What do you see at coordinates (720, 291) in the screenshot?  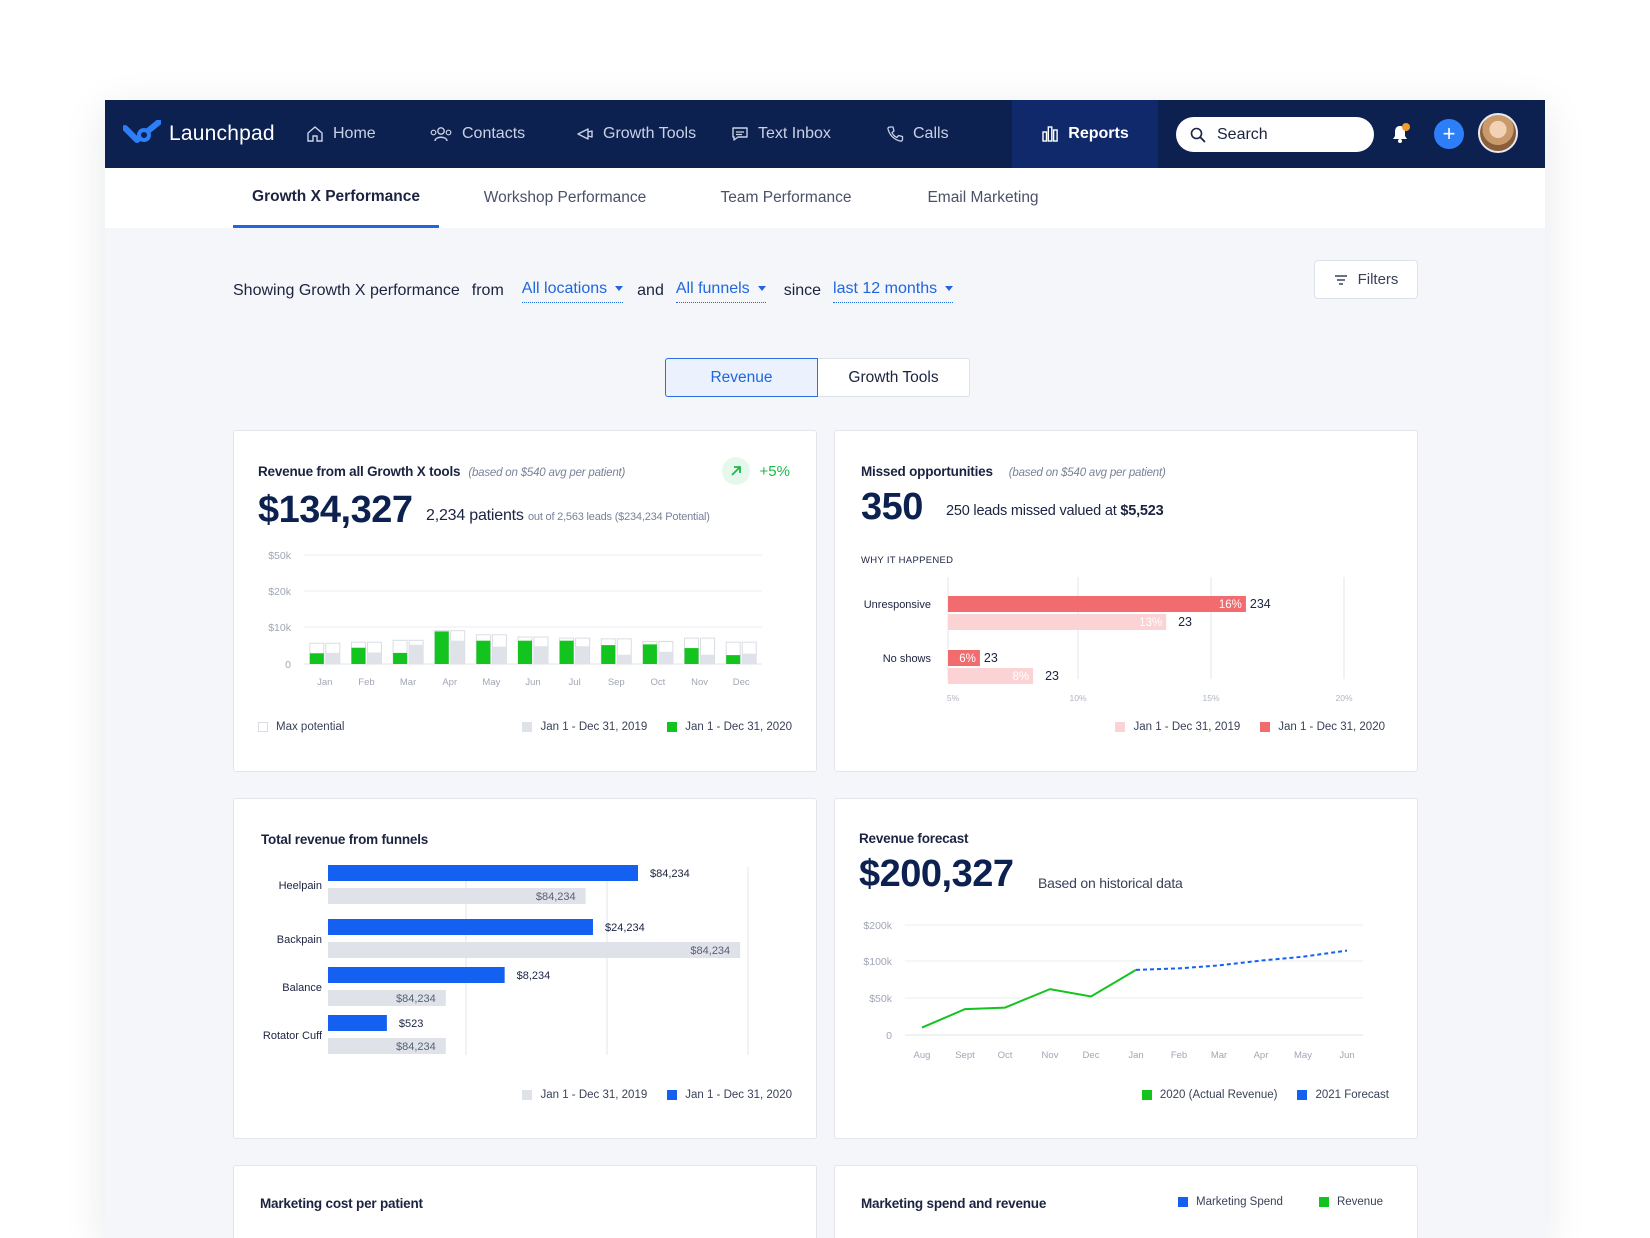 I see `funnels-dropdown: All funnels` at bounding box center [720, 291].